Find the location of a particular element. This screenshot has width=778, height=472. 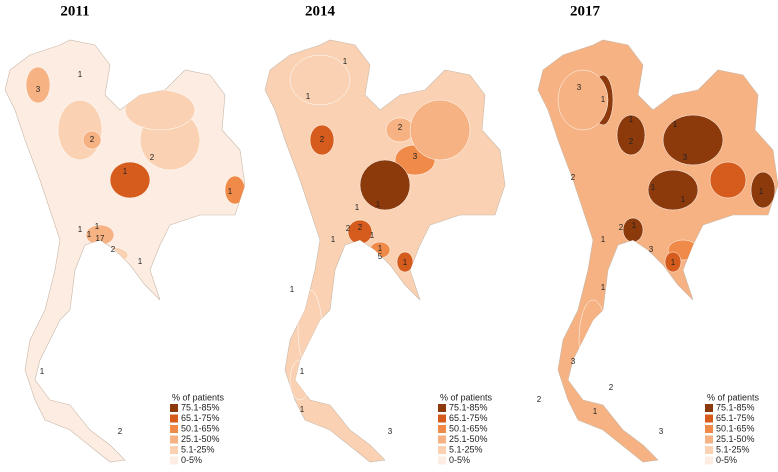

count-label: 5 is located at coordinates (380, 256).